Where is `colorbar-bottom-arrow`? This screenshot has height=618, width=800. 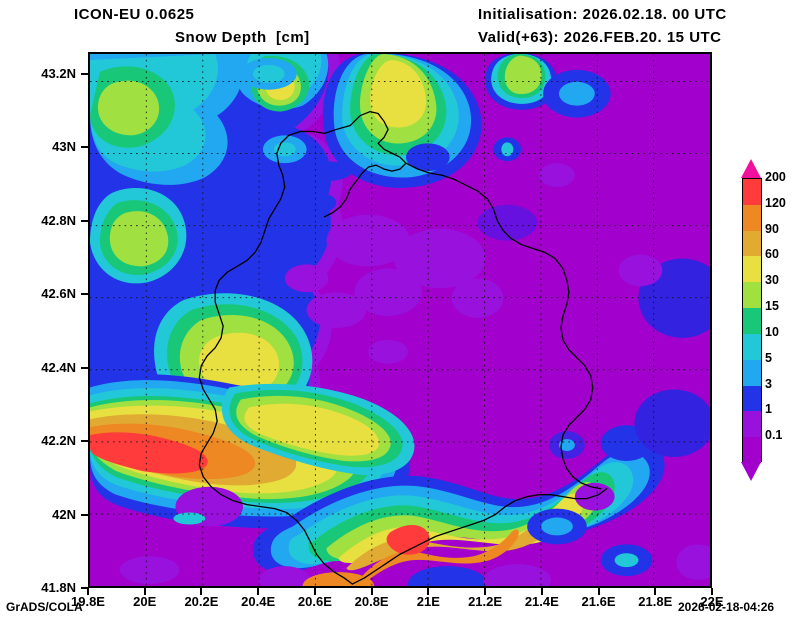
colorbar-bottom-arrow is located at coordinates (751, 471).